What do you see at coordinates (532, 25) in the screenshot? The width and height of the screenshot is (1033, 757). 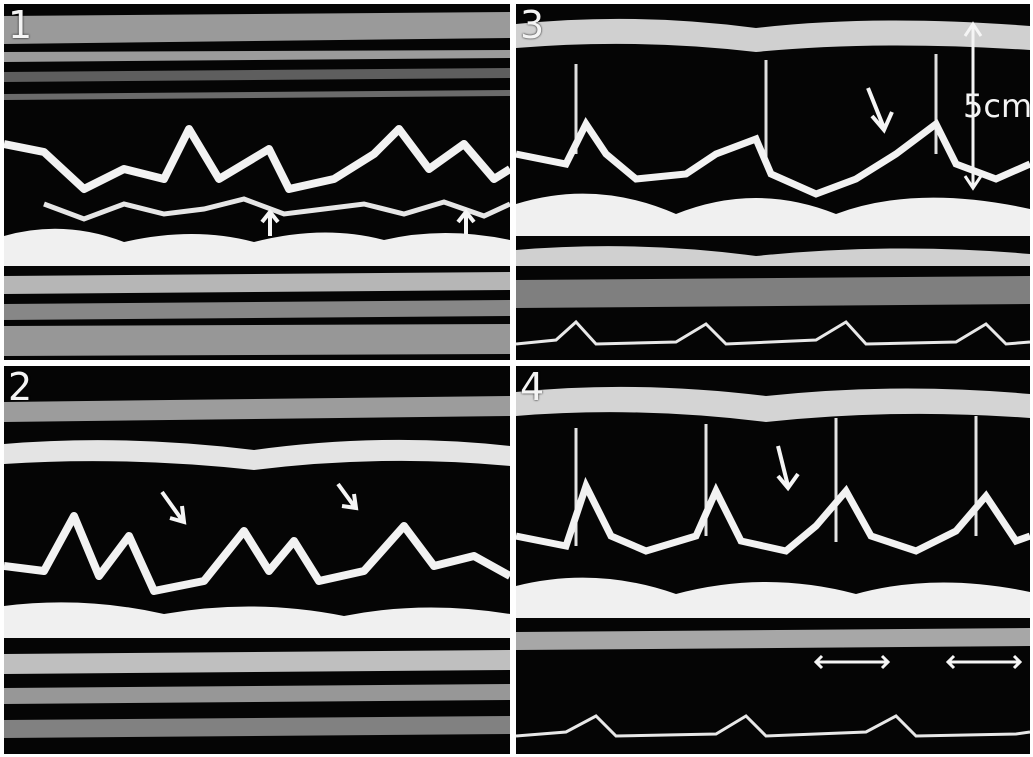 I see `panel-label-3: 3` at bounding box center [532, 25].